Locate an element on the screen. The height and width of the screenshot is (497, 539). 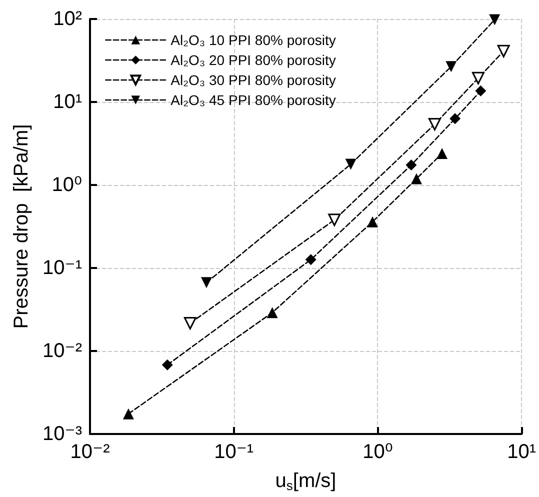
y-tick-label: 10¹ is located at coordinates (67, 102).